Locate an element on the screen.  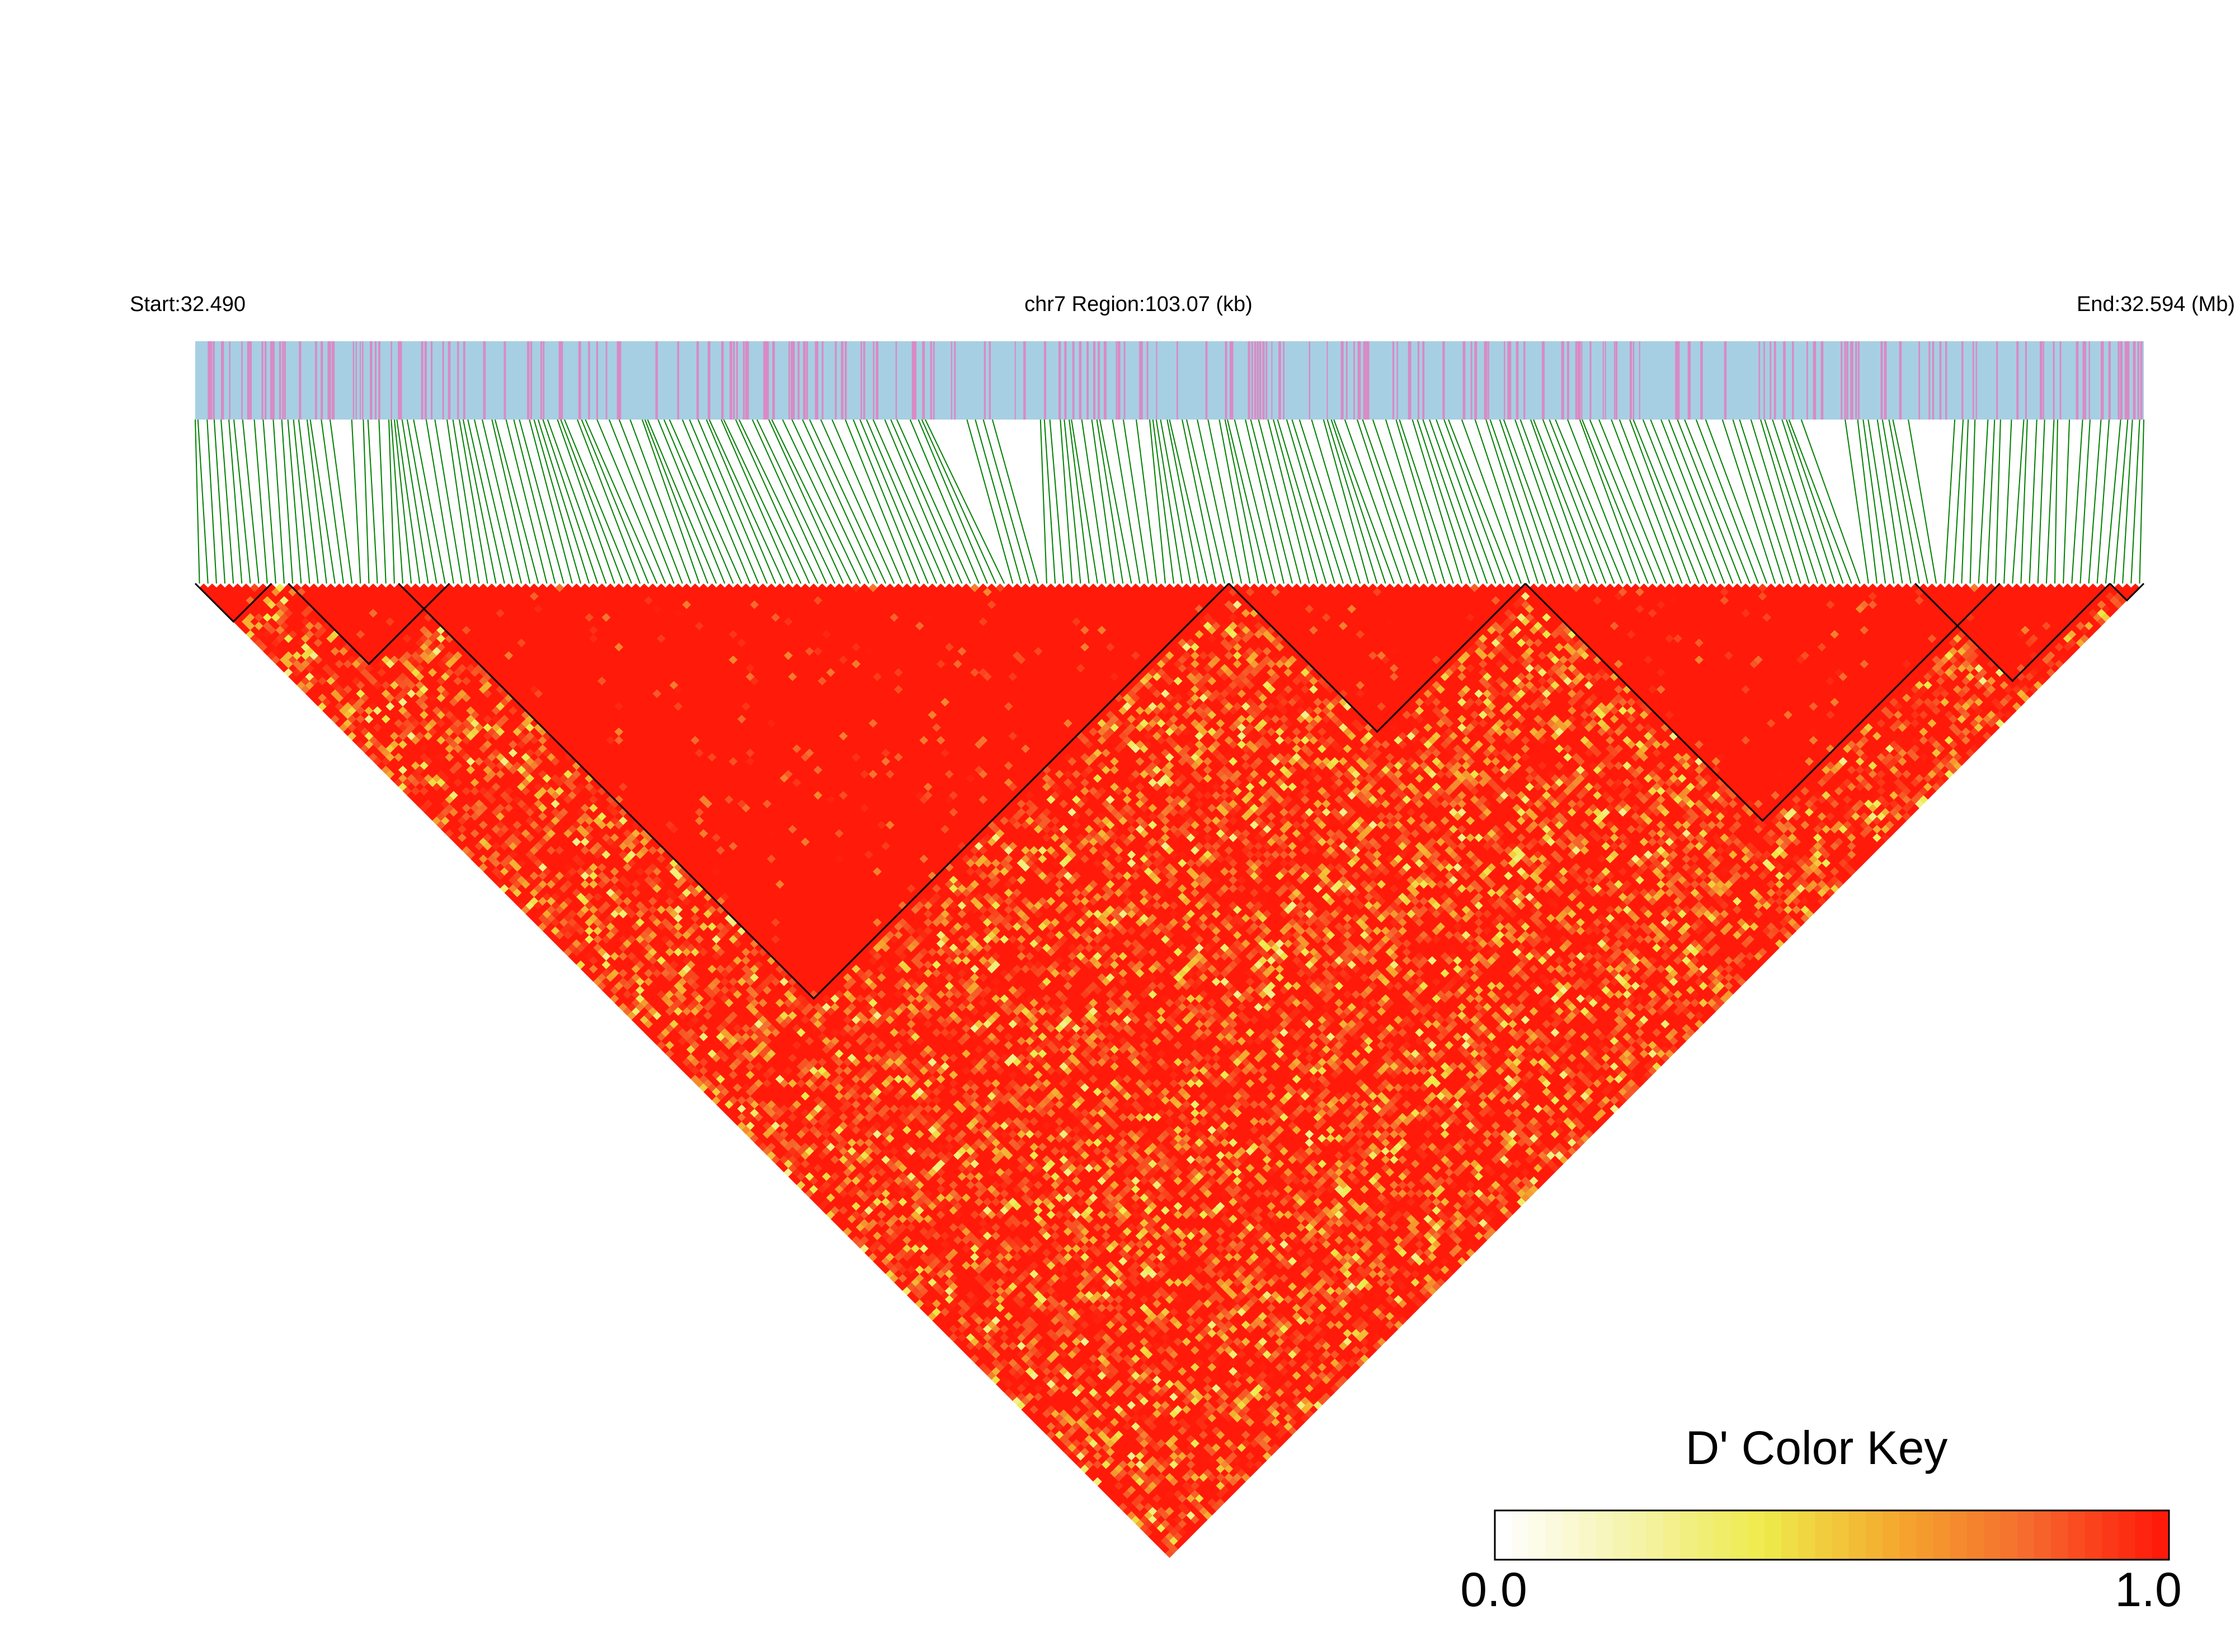
snp-connectors is located at coordinates (1169, 502).